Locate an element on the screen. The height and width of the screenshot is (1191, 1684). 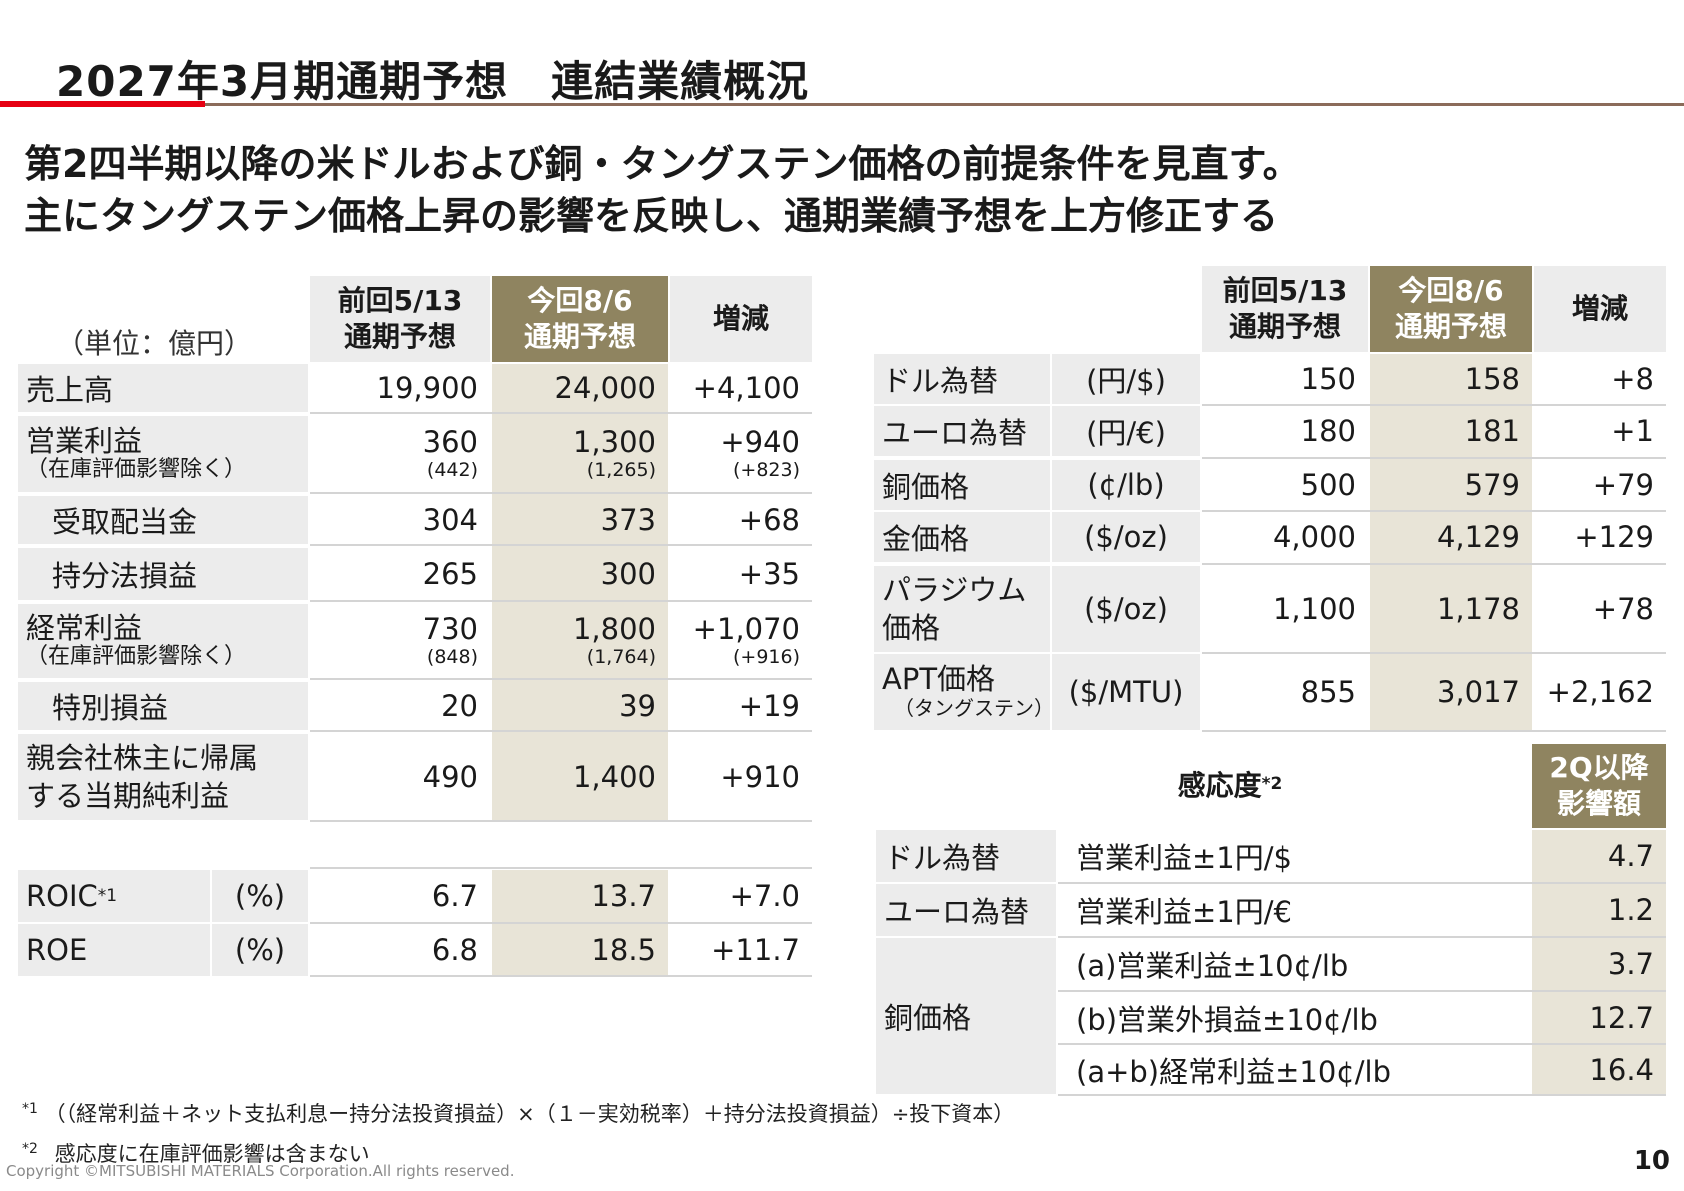
assumption-unit-gold: ($/oz) is located at coordinates (1126, 537).